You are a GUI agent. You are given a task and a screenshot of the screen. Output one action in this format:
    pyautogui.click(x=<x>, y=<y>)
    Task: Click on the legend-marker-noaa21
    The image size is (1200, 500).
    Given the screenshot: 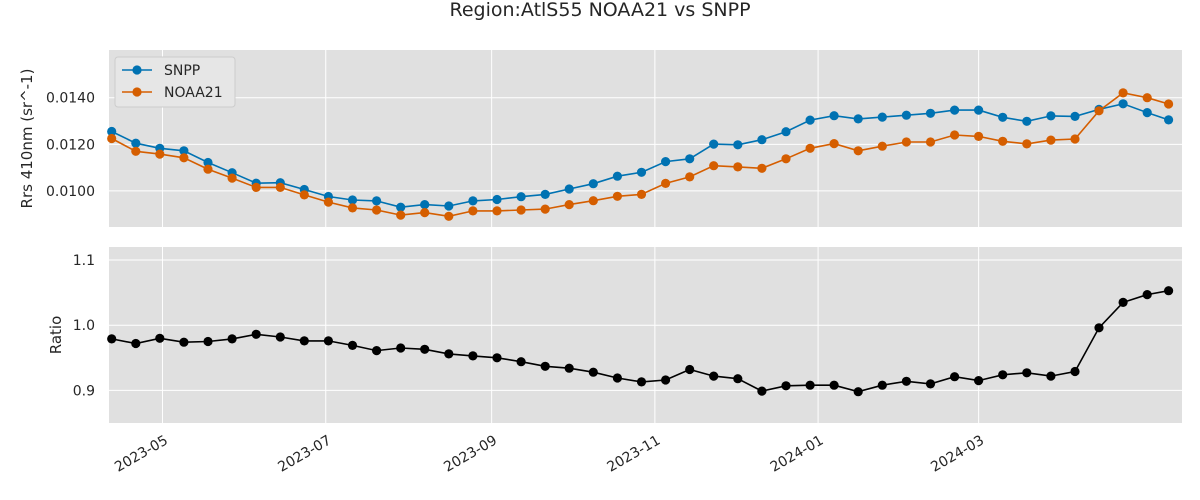 What is the action you would take?
    pyautogui.click(x=137, y=92)
    